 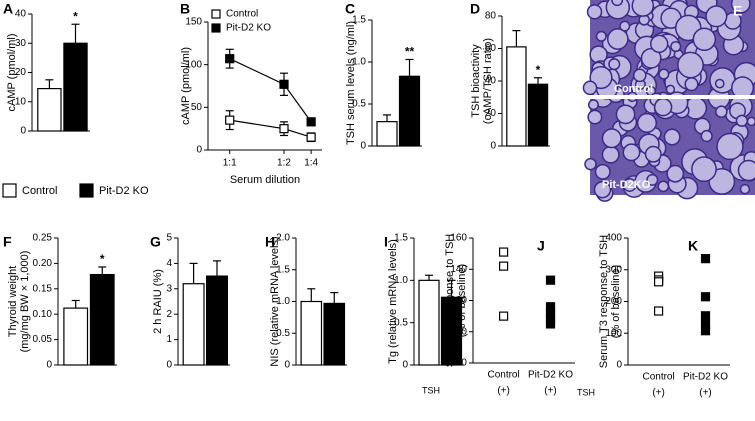 What do you see at coordinates (270, 128) in the screenshot?
I see `series-line` at bounding box center [270, 128].